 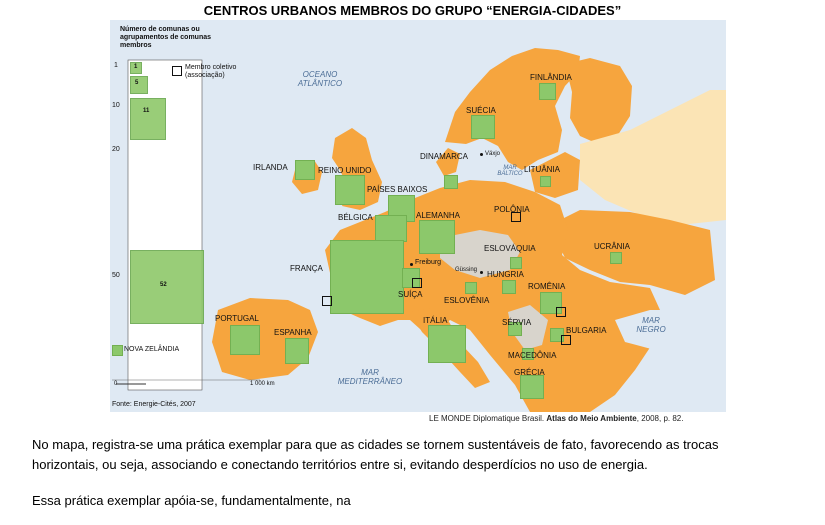 I want to click on square-sweden, so click(x=483, y=127).